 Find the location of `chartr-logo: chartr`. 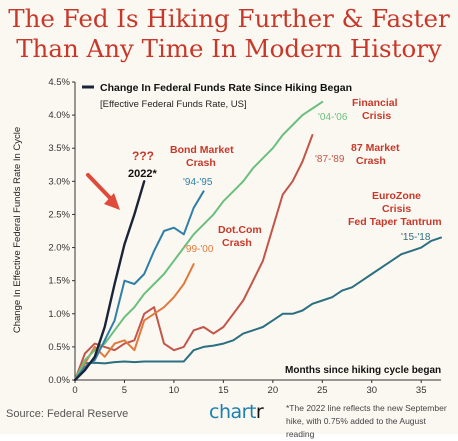

chartr-logo: chartr is located at coordinates (236, 412).